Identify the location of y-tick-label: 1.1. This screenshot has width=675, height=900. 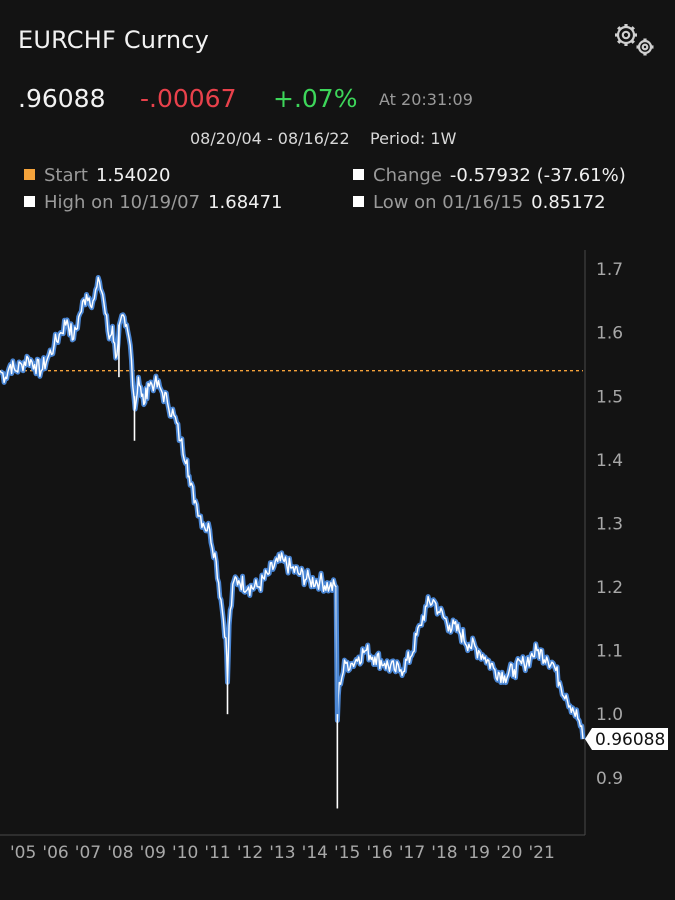
(609, 652).